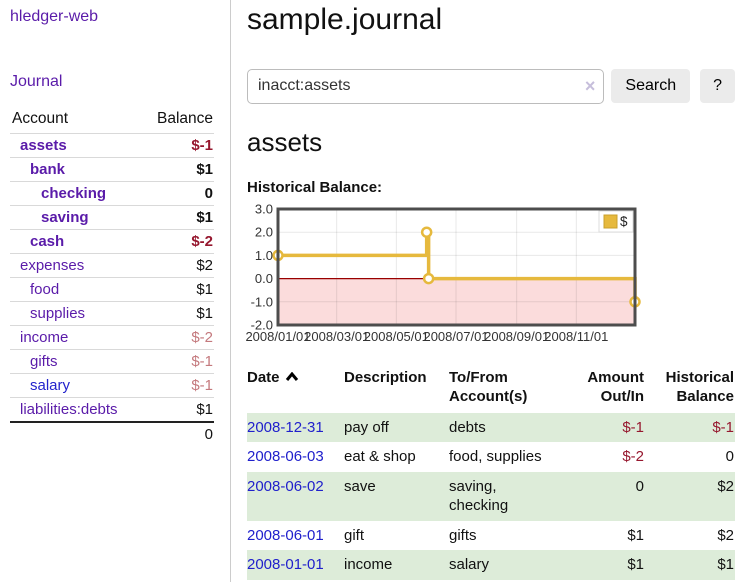 Image resolution: width=742 pixels, height=582 pixels. I want to click on x-tick-label: 2008/01/01, so click(277, 336).